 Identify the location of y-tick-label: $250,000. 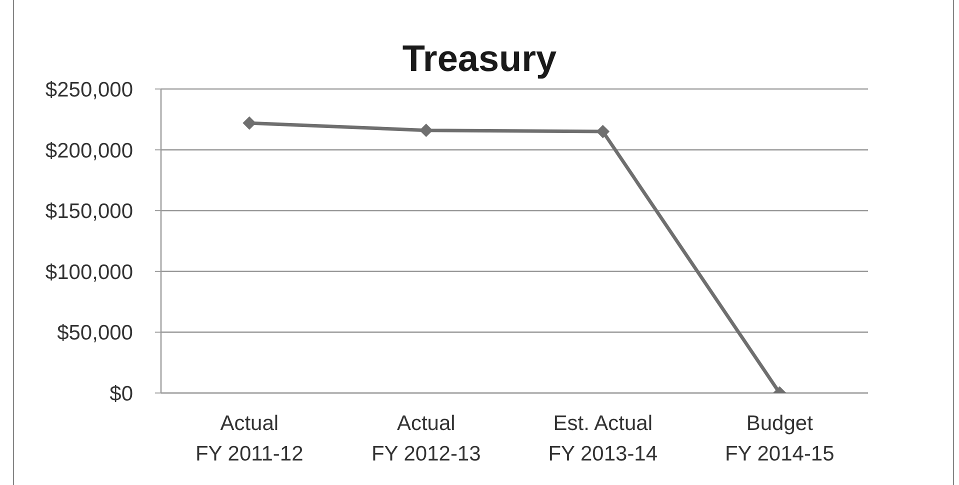
(89, 90).